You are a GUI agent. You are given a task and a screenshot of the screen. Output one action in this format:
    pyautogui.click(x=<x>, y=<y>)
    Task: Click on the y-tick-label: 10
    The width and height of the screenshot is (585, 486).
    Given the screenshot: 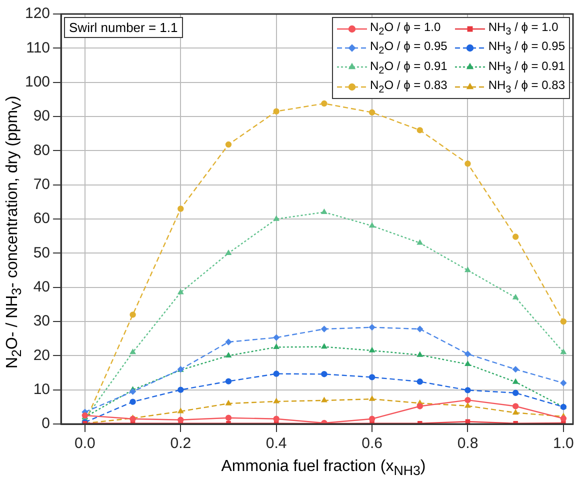 What is the action you would take?
    pyautogui.click(x=41, y=389)
    